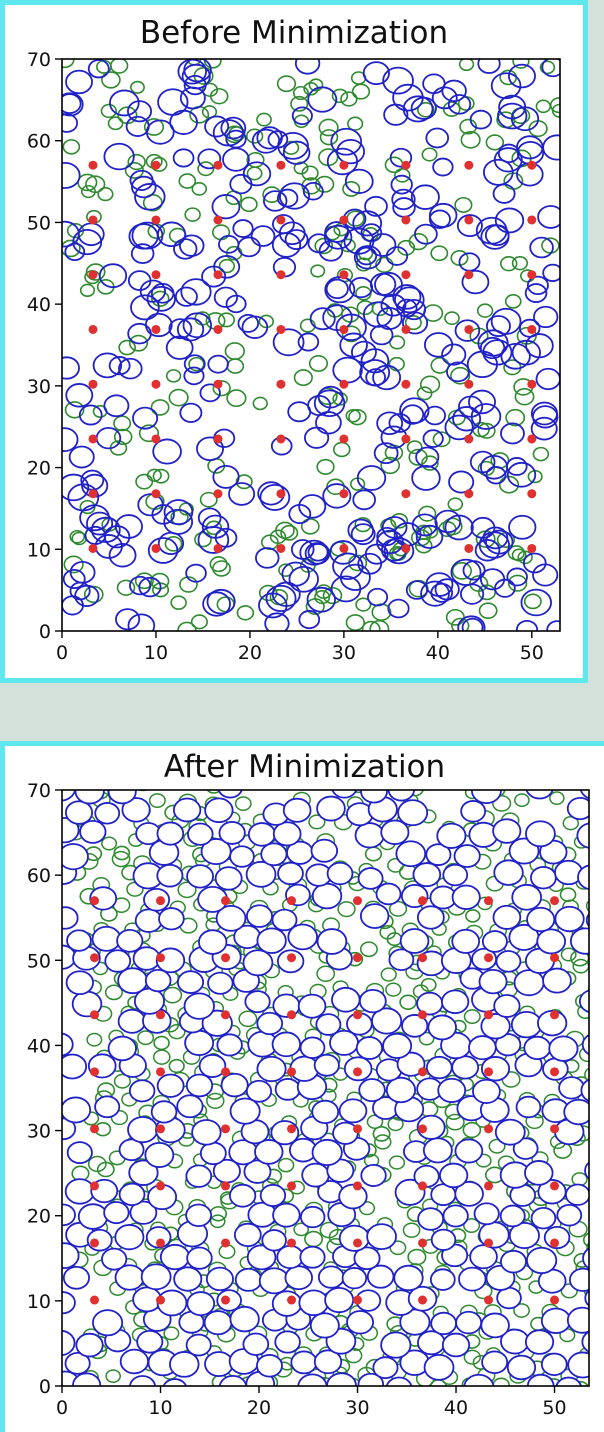 This screenshot has width=604, height=1432. What do you see at coordinates (62, 653) in the screenshot?
I see `x-tick-label: 0` at bounding box center [62, 653].